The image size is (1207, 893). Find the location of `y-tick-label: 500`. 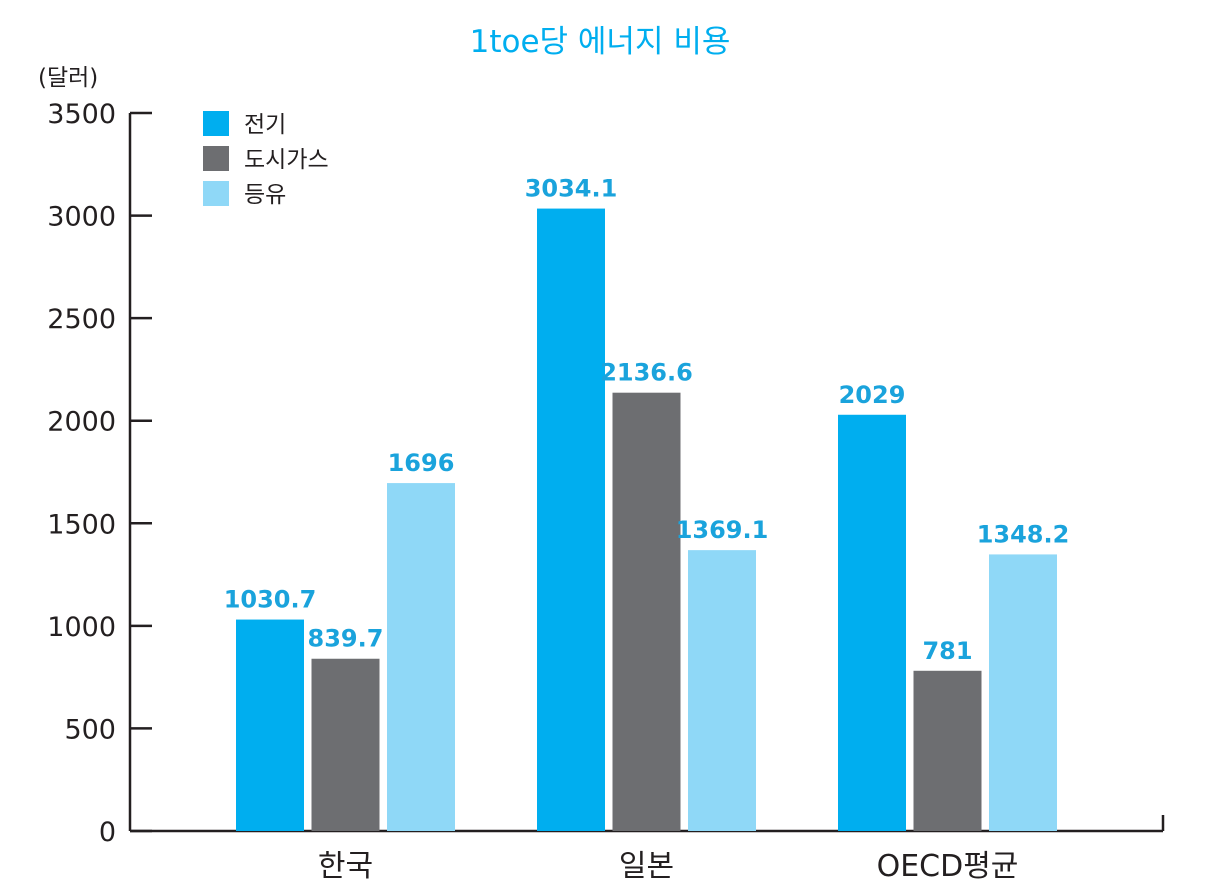

y-tick-label: 500 is located at coordinates (90, 729).